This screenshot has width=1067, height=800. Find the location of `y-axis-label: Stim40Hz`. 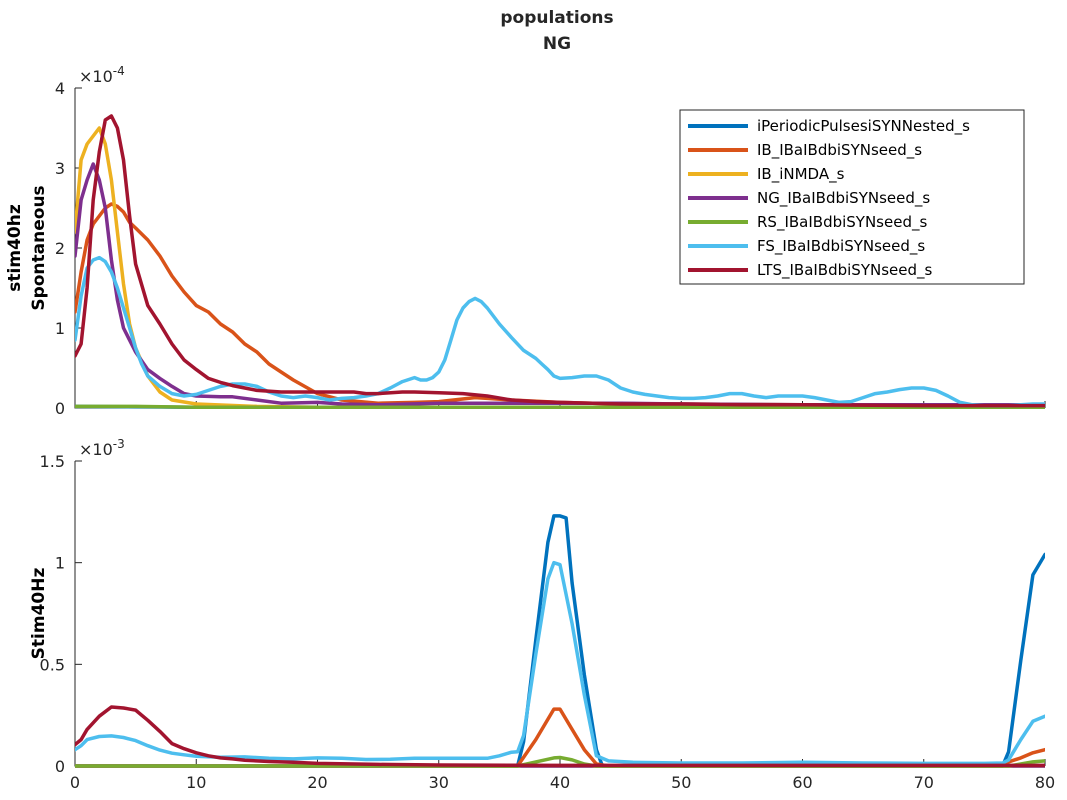

y-axis-label: Stim40Hz is located at coordinates (39, 614).